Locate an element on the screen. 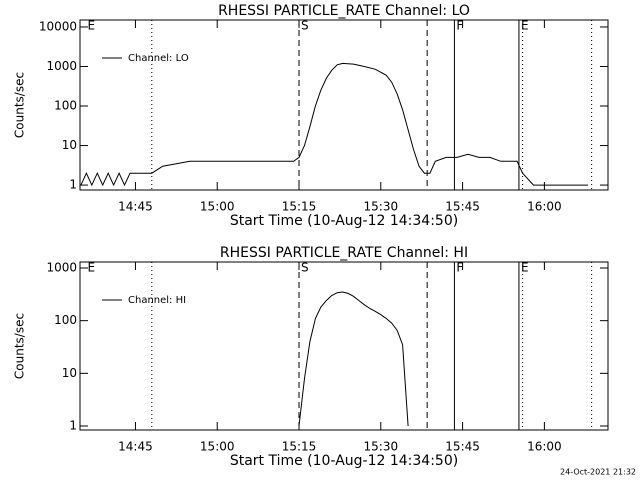 The image size is (640, 480). y-tick-label: 10000 is located at coordinates (58, 26).